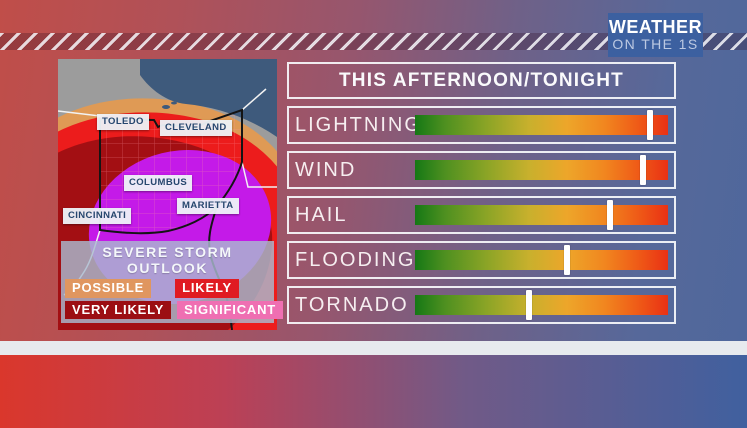 The height and width of the screenshot is (428, 747). What do you see at coordinates (208, 206) in the screenshot?
I see `city-label-marietta: MARIETTA` at bounding box center [208, 206].